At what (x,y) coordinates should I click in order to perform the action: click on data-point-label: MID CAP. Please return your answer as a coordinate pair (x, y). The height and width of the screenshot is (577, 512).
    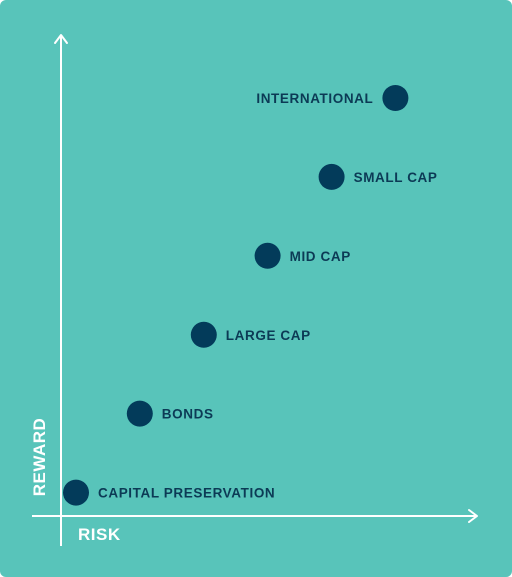
    Looking at the image, I should click on (320, 256).